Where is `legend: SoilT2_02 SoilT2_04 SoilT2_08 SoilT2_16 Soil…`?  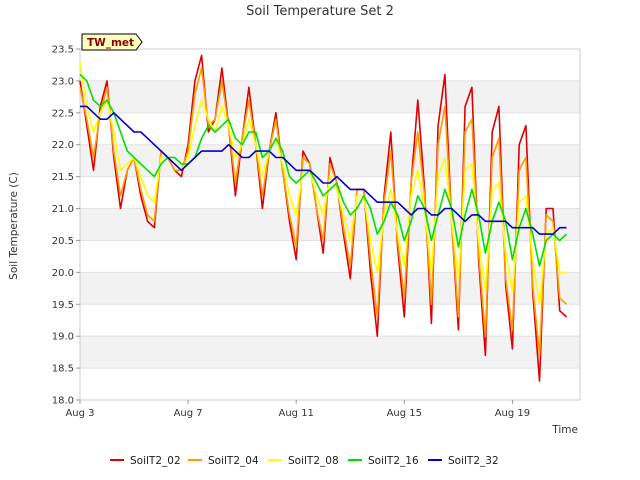
legend: SoilT2_02 SoilT2_04 SoilT2_08 SoilT2_16 Soil… is located at coordinates (304, 461).